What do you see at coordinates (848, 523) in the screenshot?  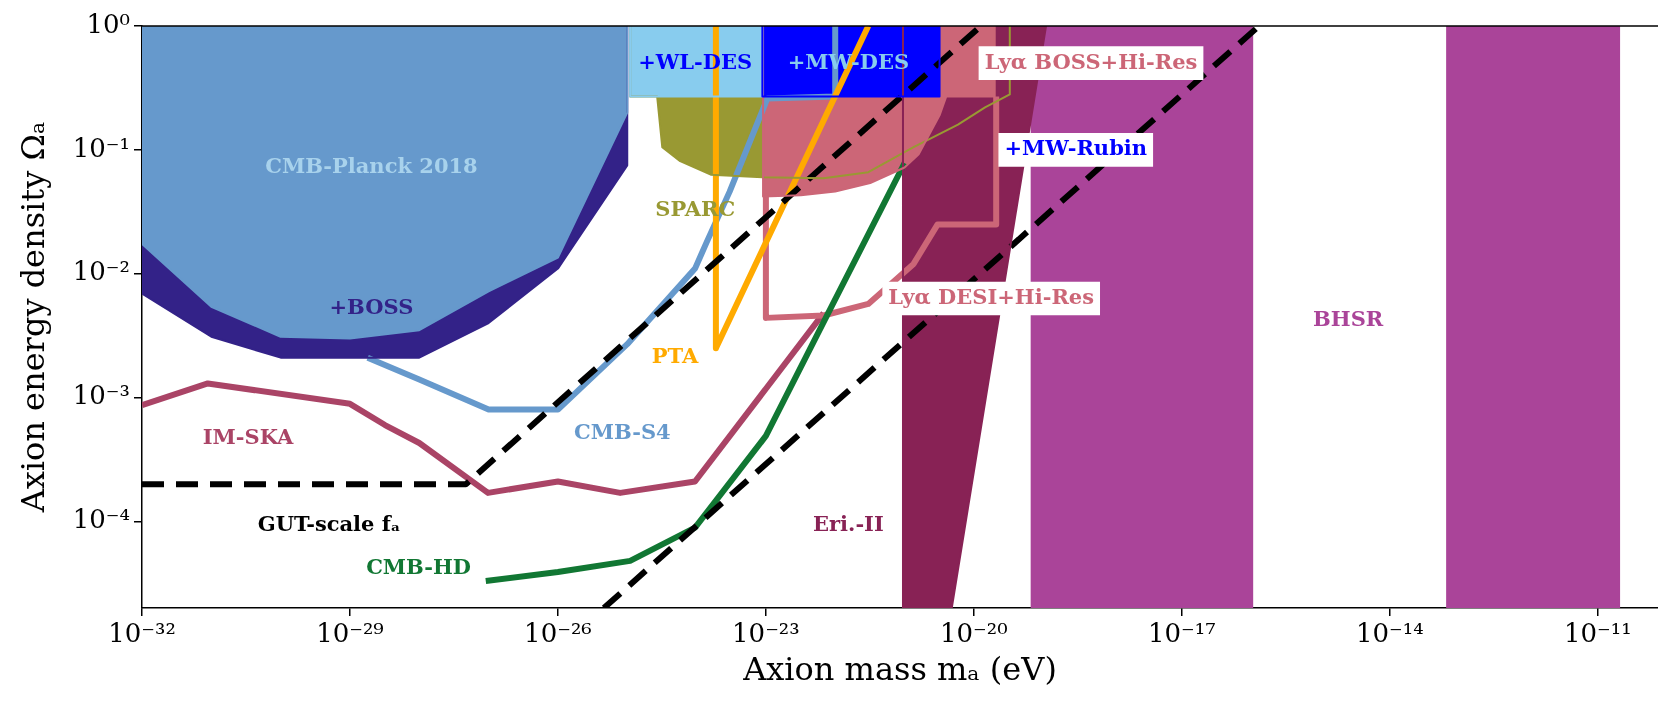 I see `series-label: Eri.-II` at bounding box center [848, 523].